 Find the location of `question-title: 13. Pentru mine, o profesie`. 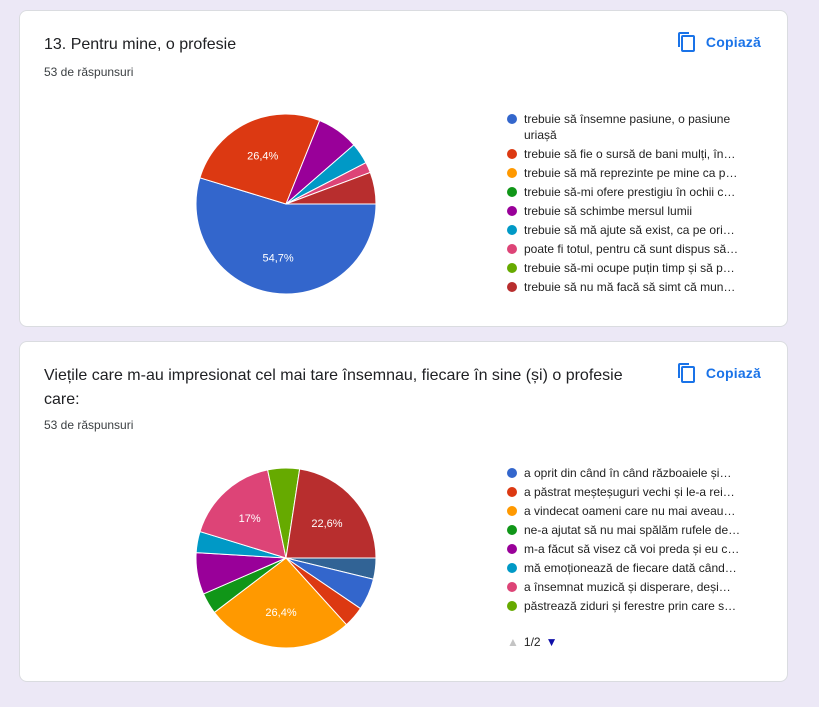

question-title: 13. Pentru mine, o profesie is located at coordinates (140, 44).